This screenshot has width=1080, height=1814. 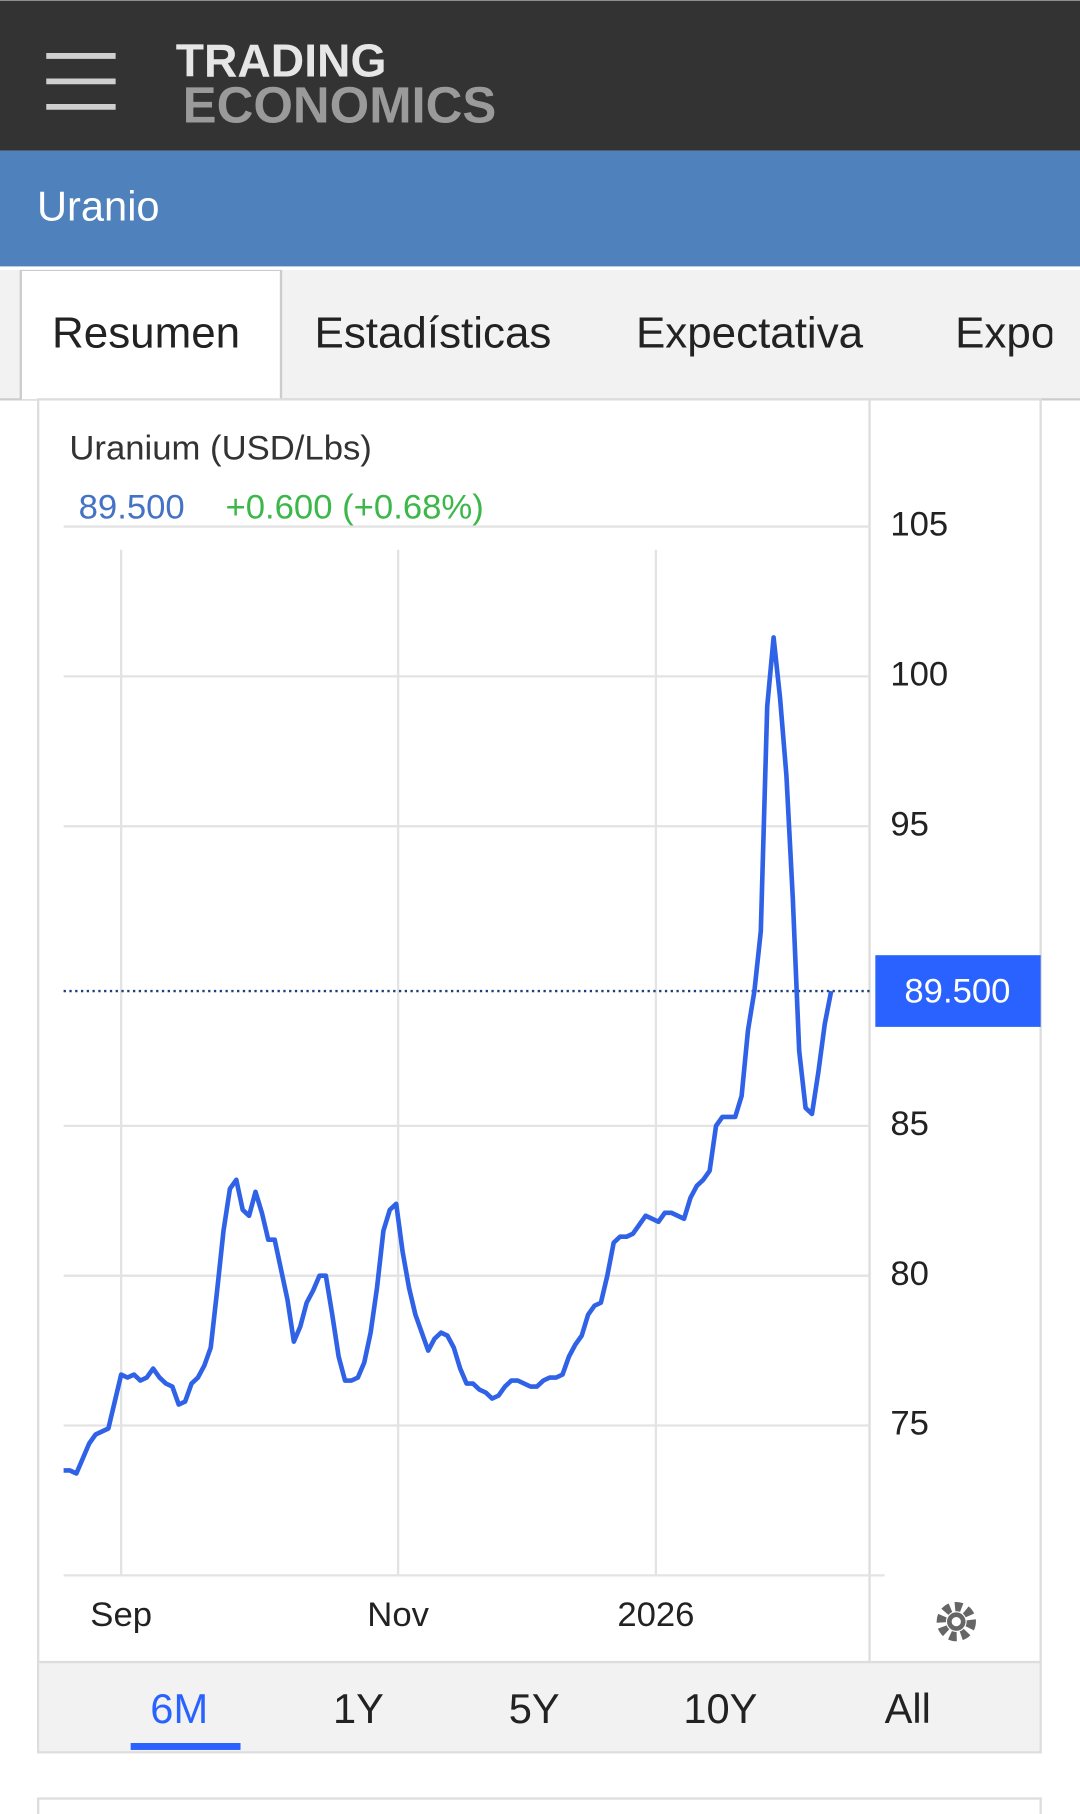 I want to click on y-tick-label: 80, so click(x=909, y=1274).